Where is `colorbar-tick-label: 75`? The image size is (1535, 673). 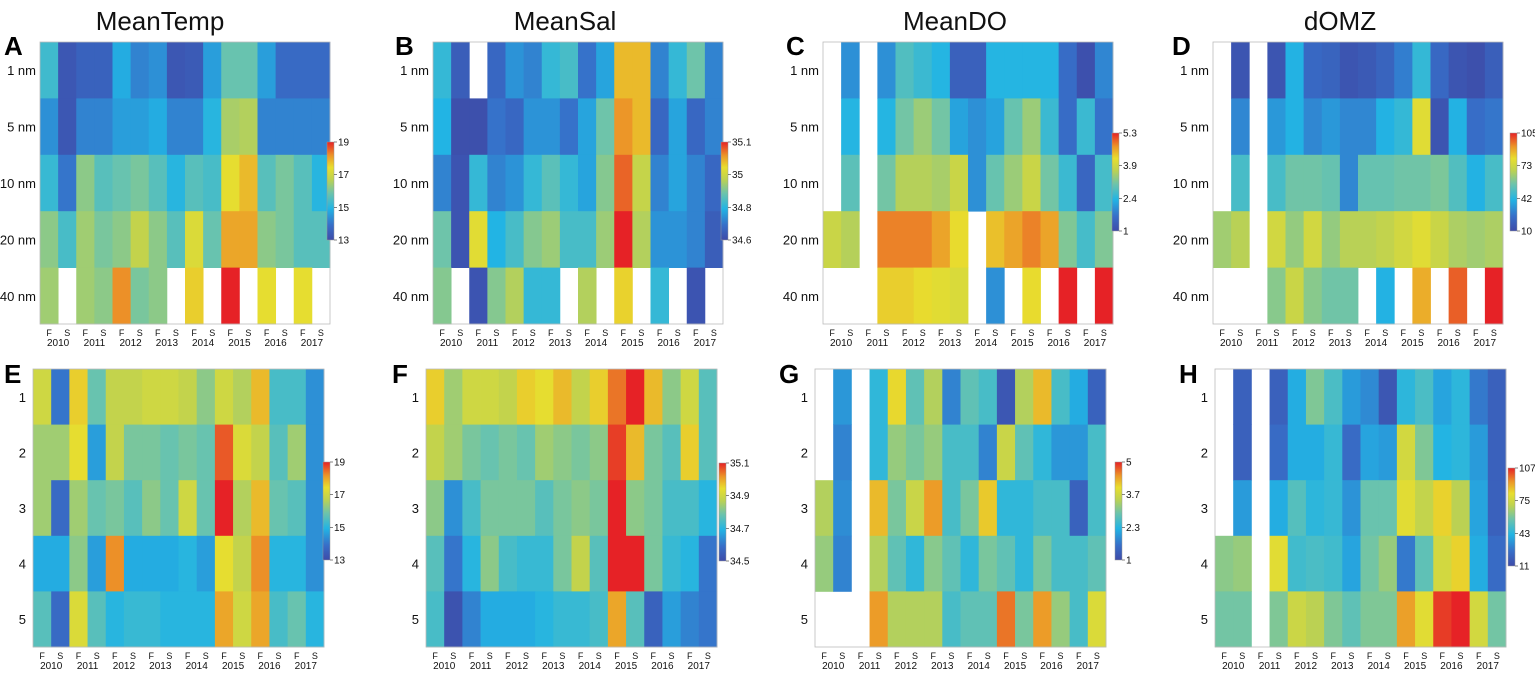 colorbar-tick-label: 75 is located at coordinates (1525, 501).